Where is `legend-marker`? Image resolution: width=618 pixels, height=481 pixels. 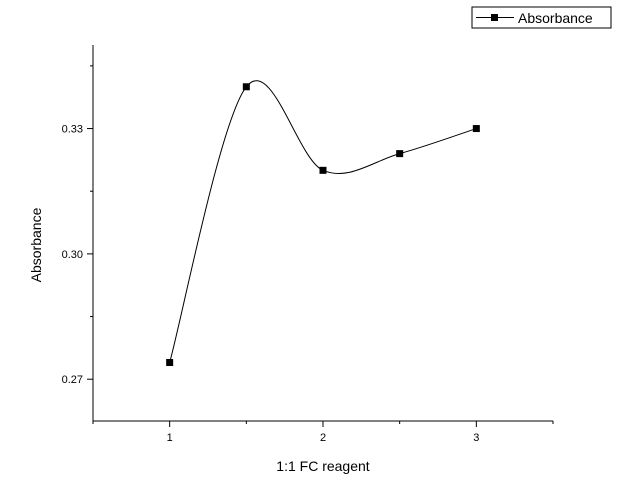 legend-marker is located at coordinates (494, 17).